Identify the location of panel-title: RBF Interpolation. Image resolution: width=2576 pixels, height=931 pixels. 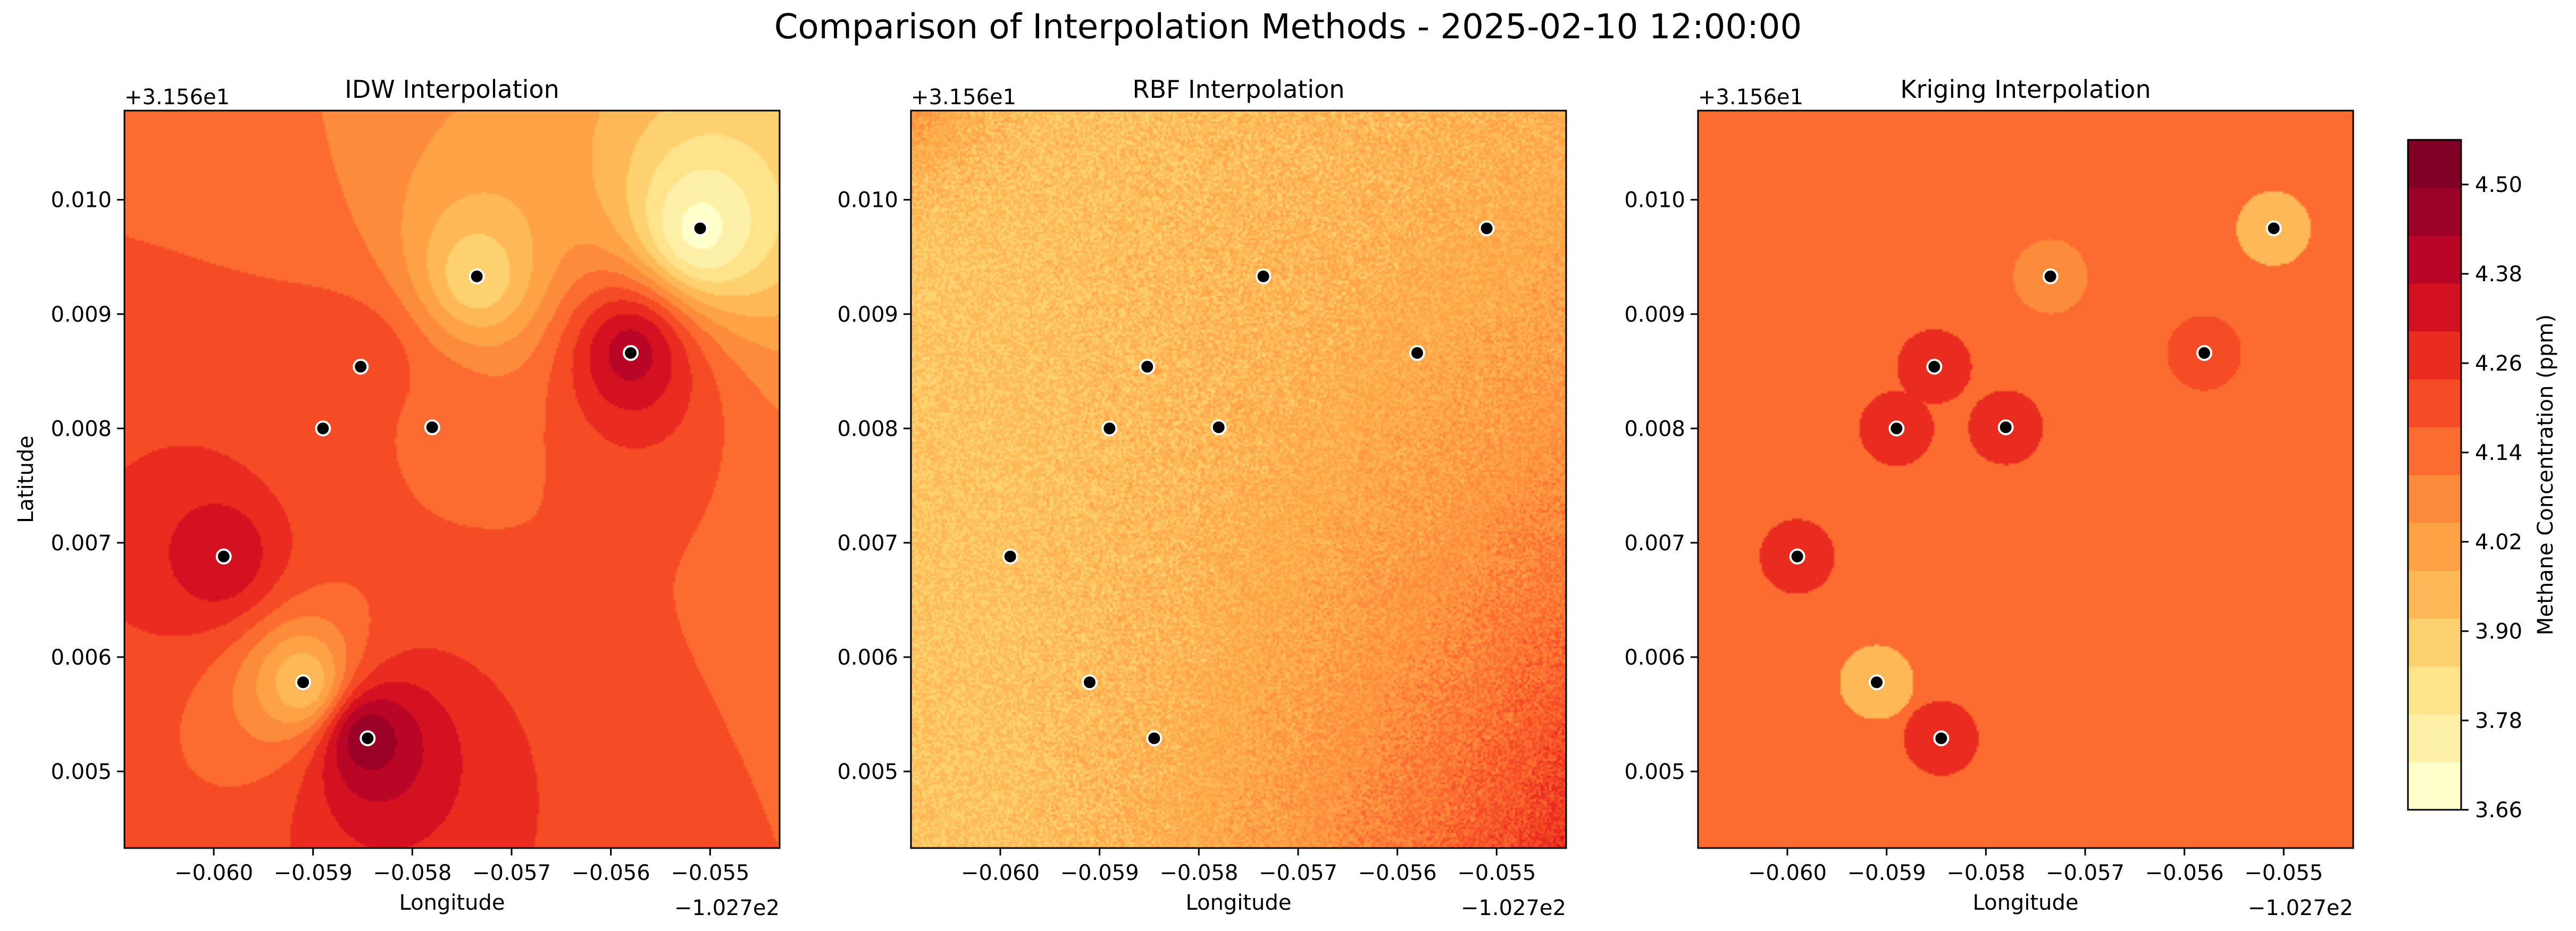
(1239, 90).